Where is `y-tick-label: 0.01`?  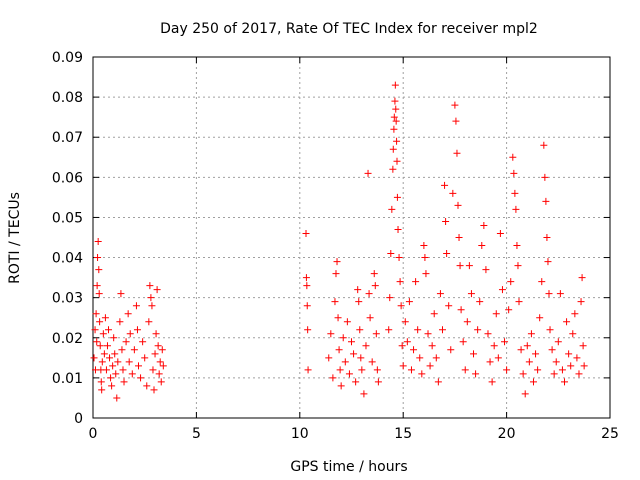 y-tick-label: 0.01 is located at coordinates (67, 379).